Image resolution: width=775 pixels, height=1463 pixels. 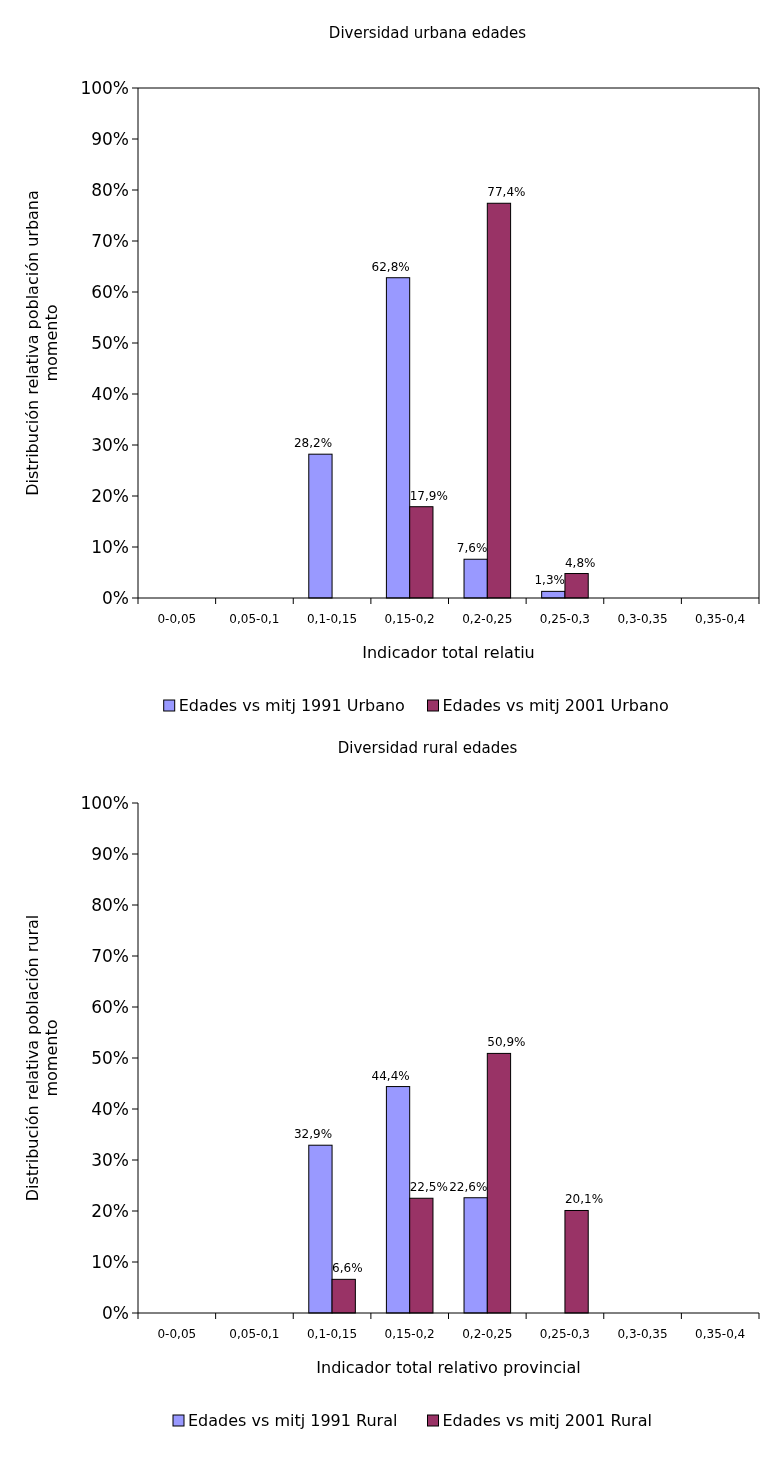 What do you see at coordinates (42, 343) in the screenshot?
I see `y-axis-title: Distribución relativa población urbana momento` at bounding box center [42, 343].